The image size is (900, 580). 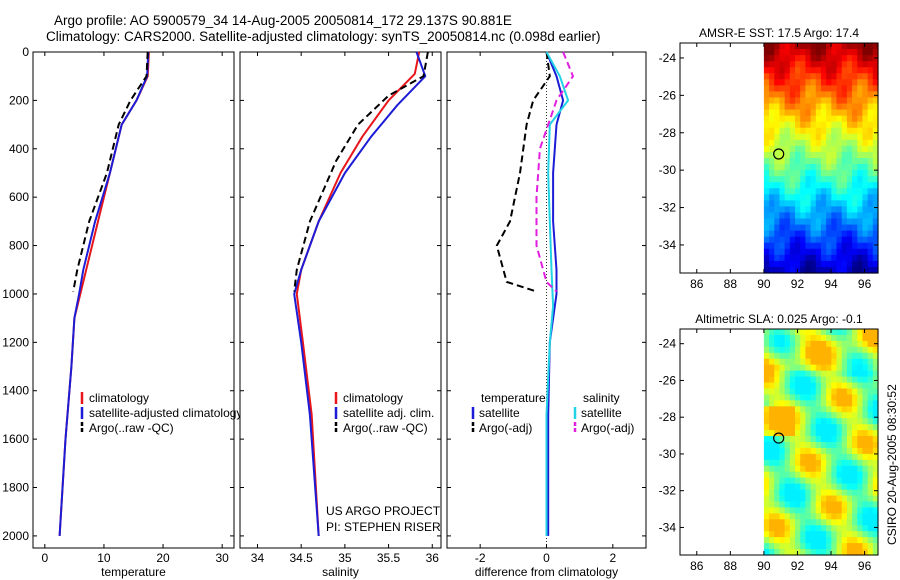 I want to click on x-tick-label: 35.5, so click(x=389, y=558).